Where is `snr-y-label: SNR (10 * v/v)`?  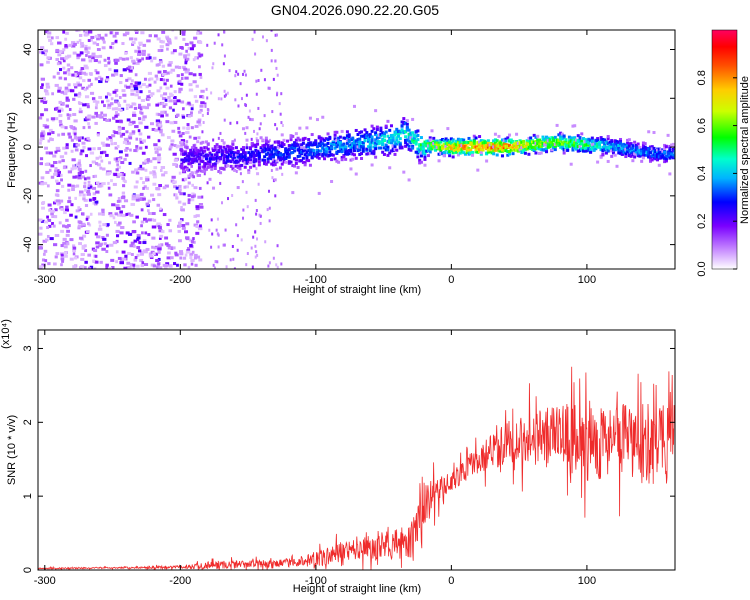 snr-y-label: SNR (10 * v/v) is located at coordinates (12, 450).